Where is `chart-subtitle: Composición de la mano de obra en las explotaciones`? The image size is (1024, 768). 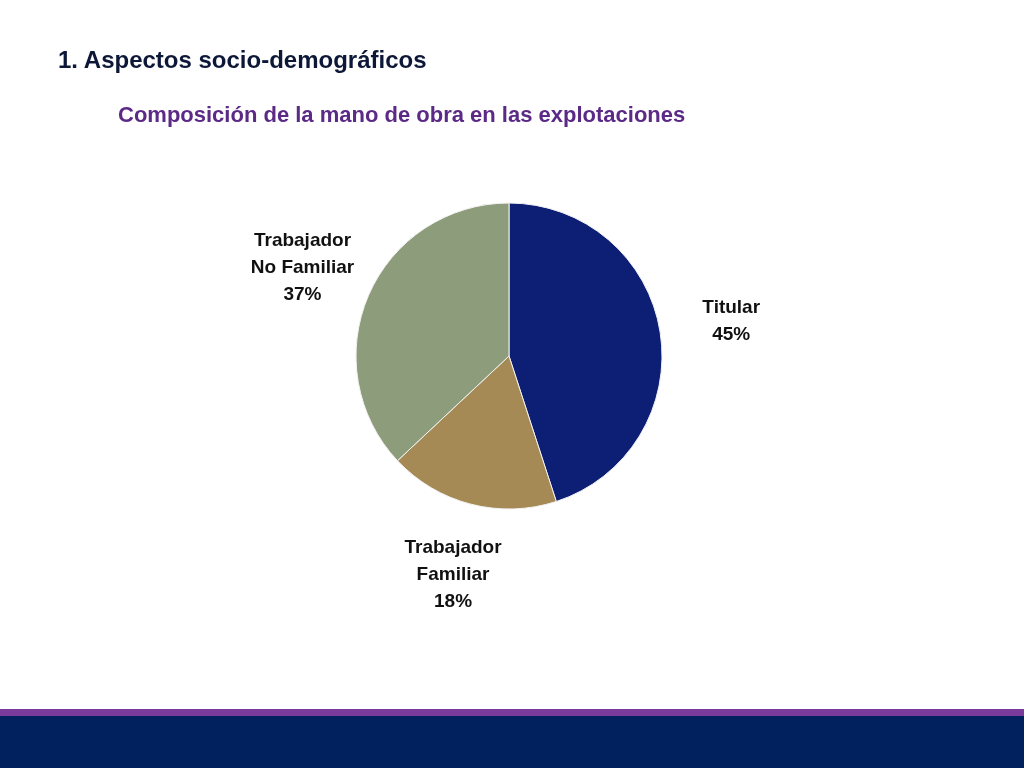 chart-subtitle: Composición de la mano de obra en las explotaciones is located at coordinates (402, 115).